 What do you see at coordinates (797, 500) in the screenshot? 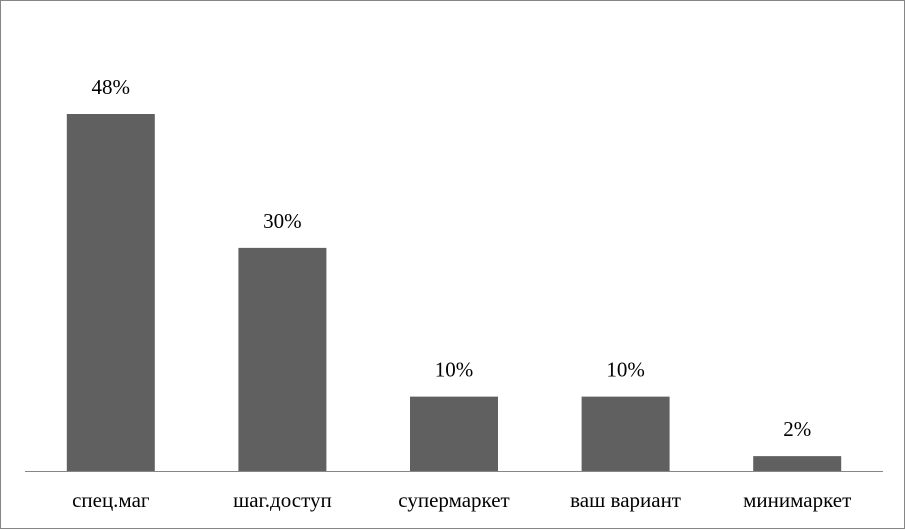
I see `category-label-4: минимаркет` at bounding box center [797, 500].